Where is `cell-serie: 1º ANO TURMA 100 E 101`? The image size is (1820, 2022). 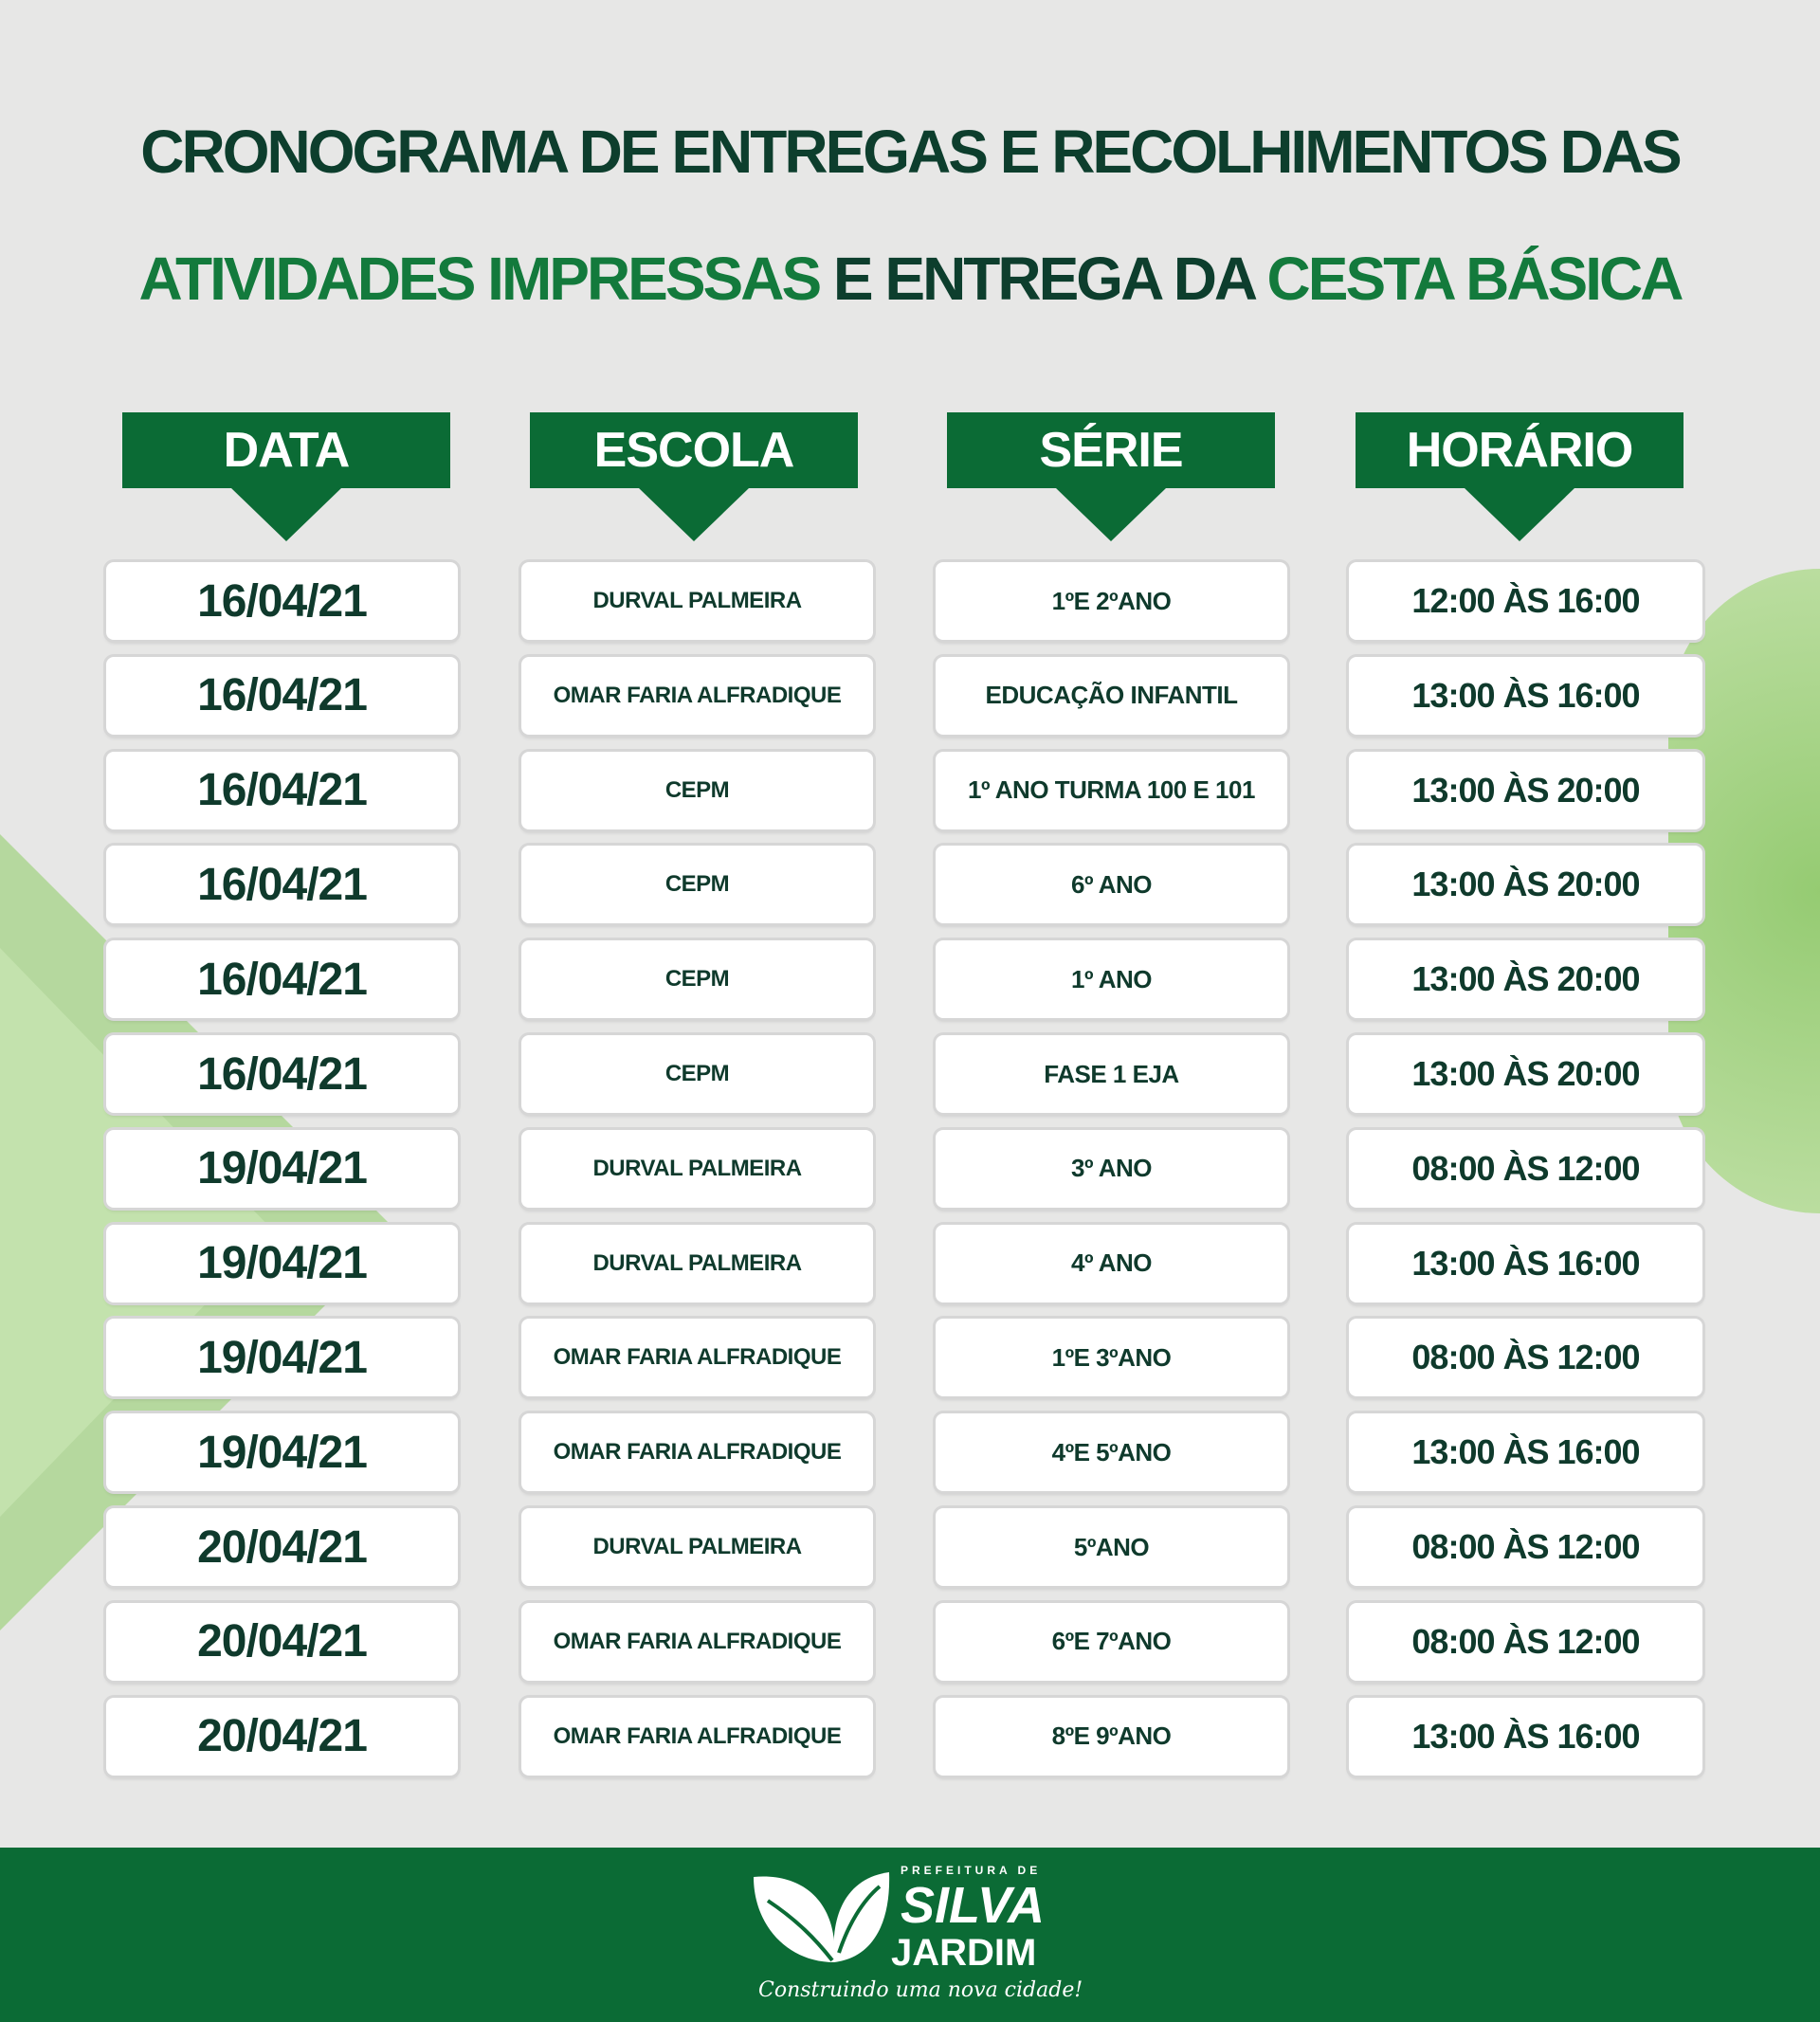 cell-serie: 1º ANO TURMA 100 E 101 is located at coordinates (1111, 790).